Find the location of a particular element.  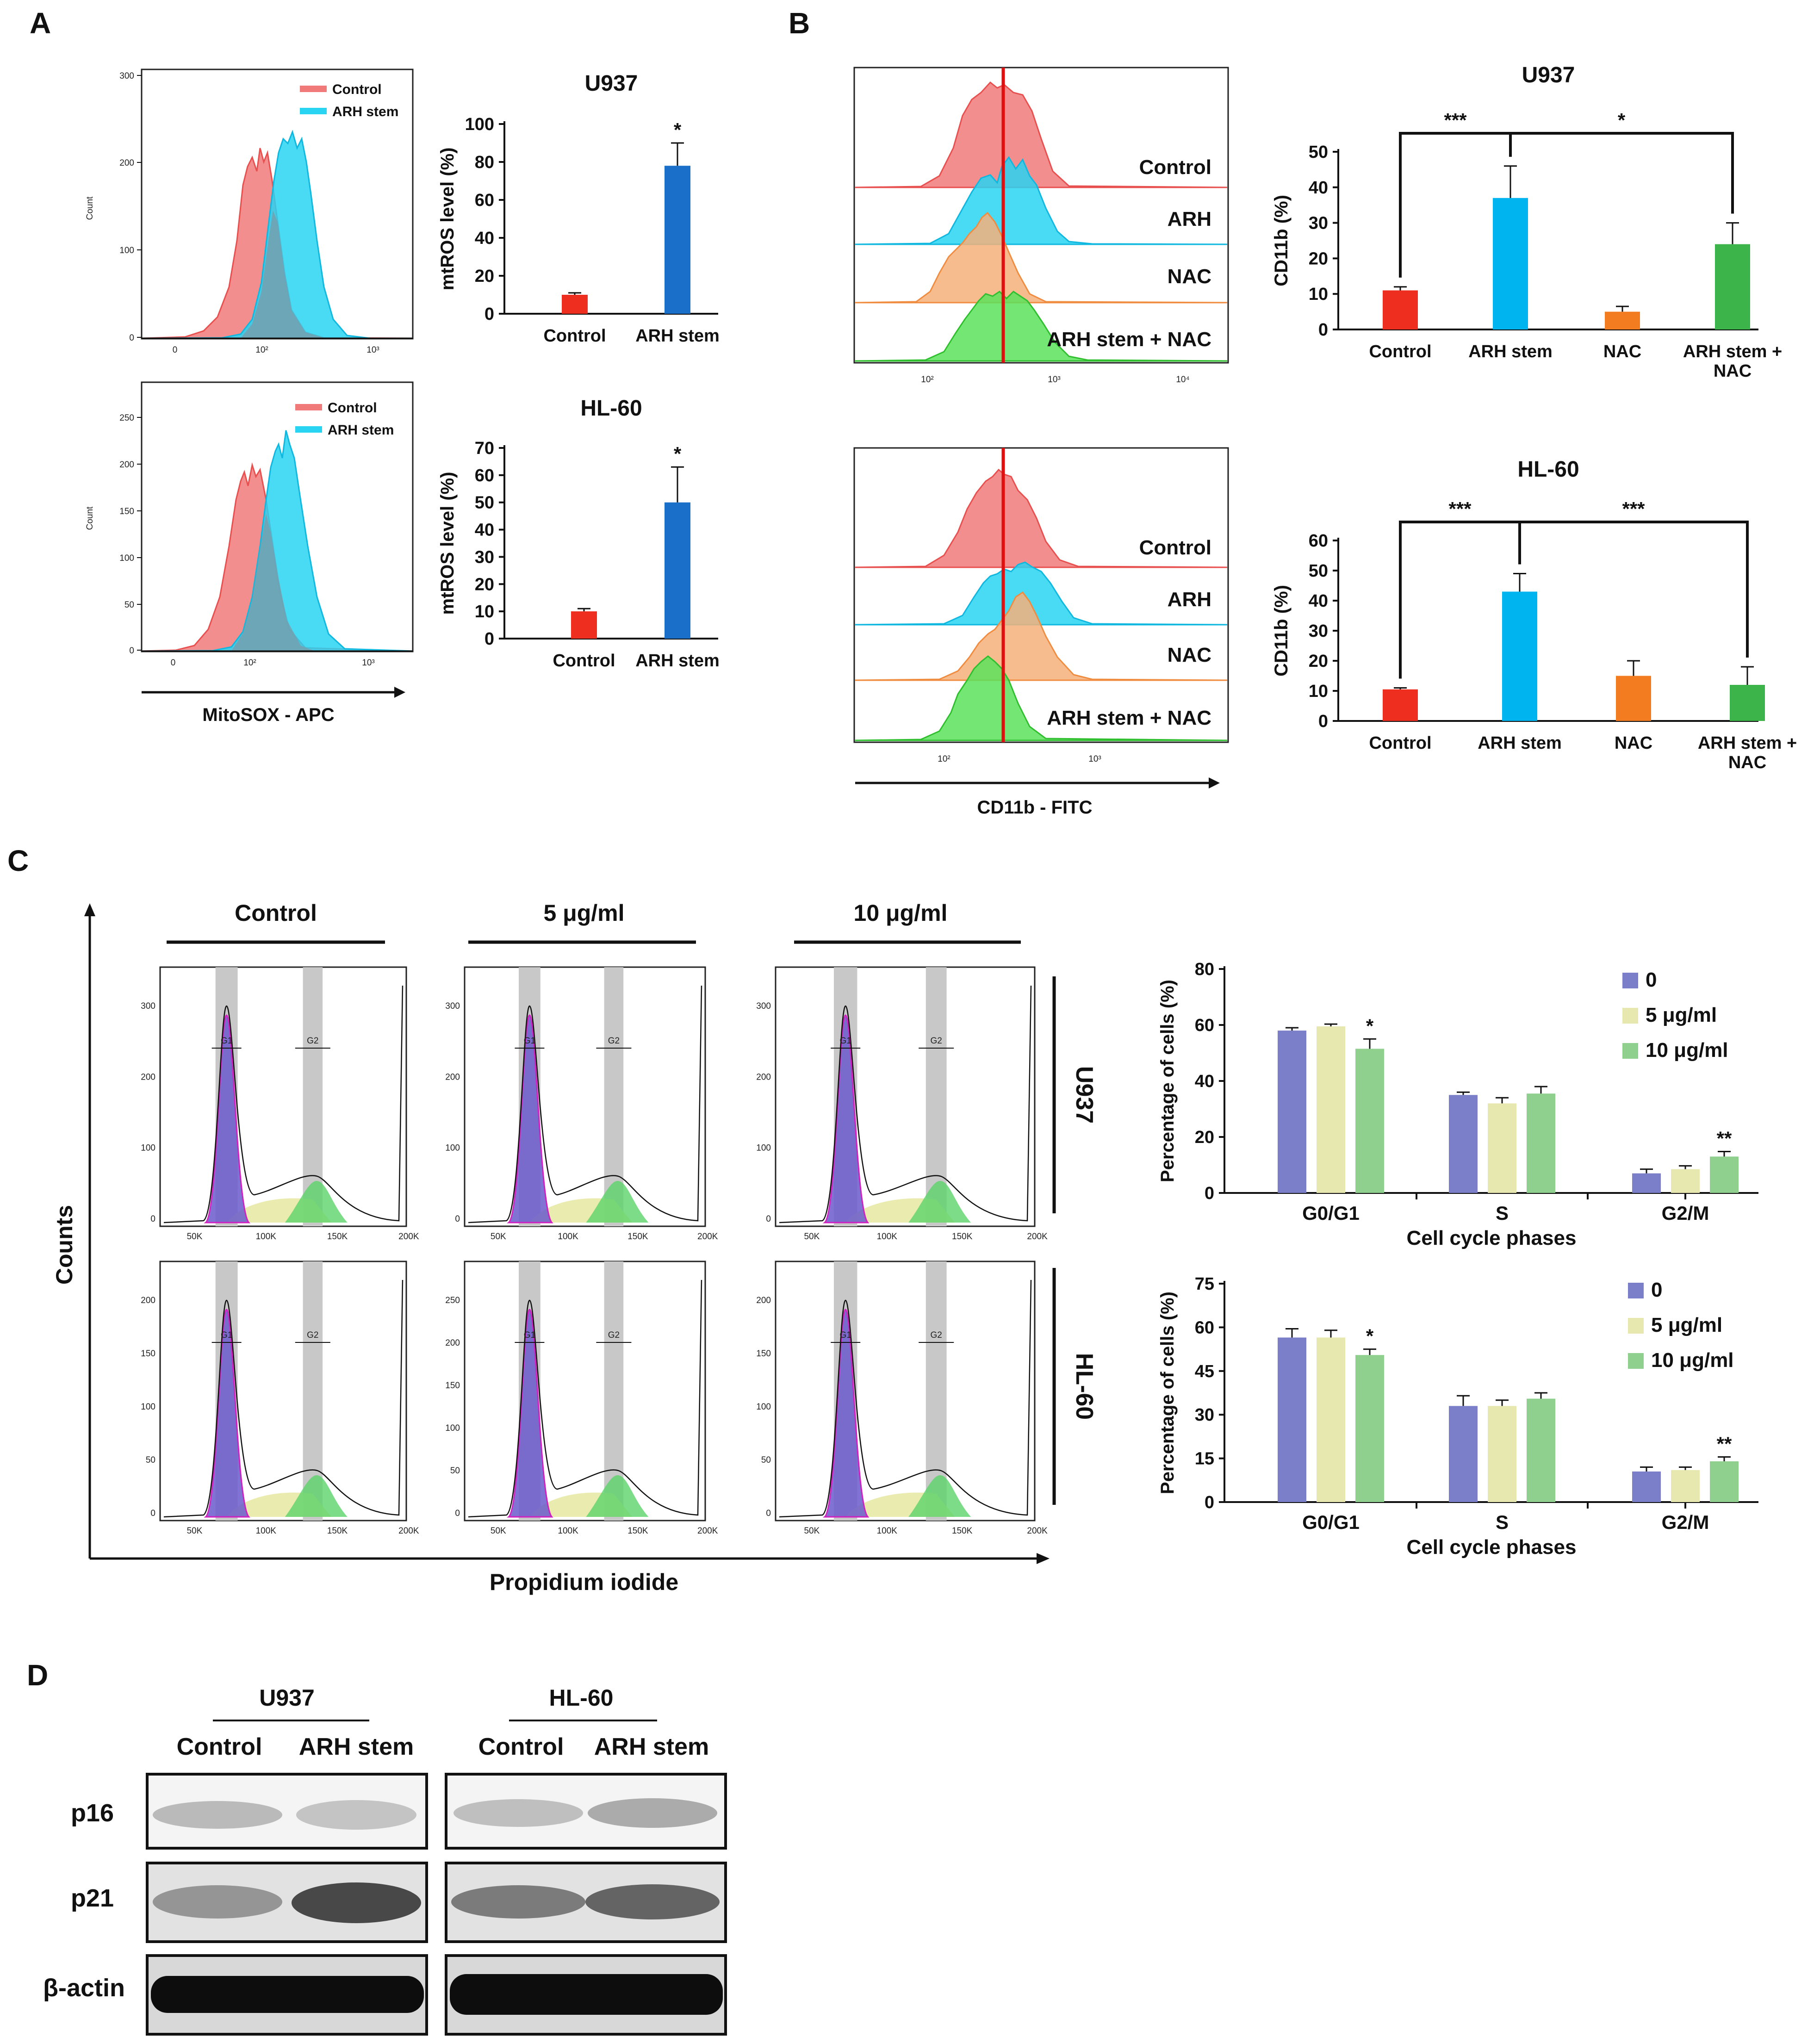

hist-label: ARH stem + NAC is located at coordinates (1129, 339).